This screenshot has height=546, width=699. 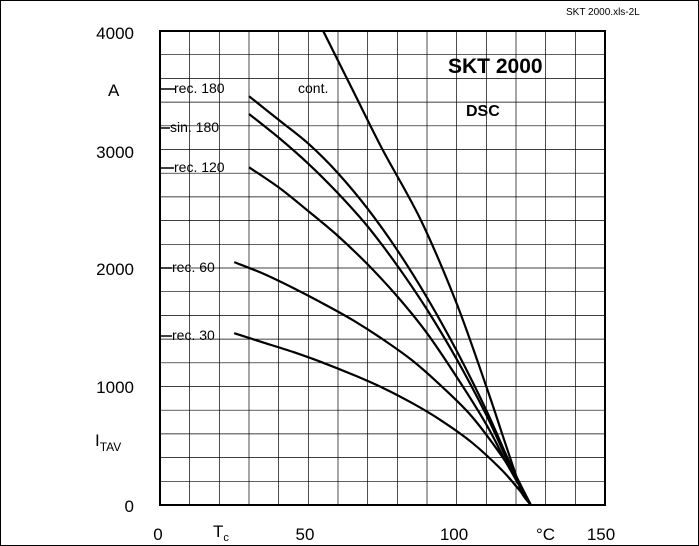 I want to click on y-tick-label-0: 0, so click(x=129, y=506).